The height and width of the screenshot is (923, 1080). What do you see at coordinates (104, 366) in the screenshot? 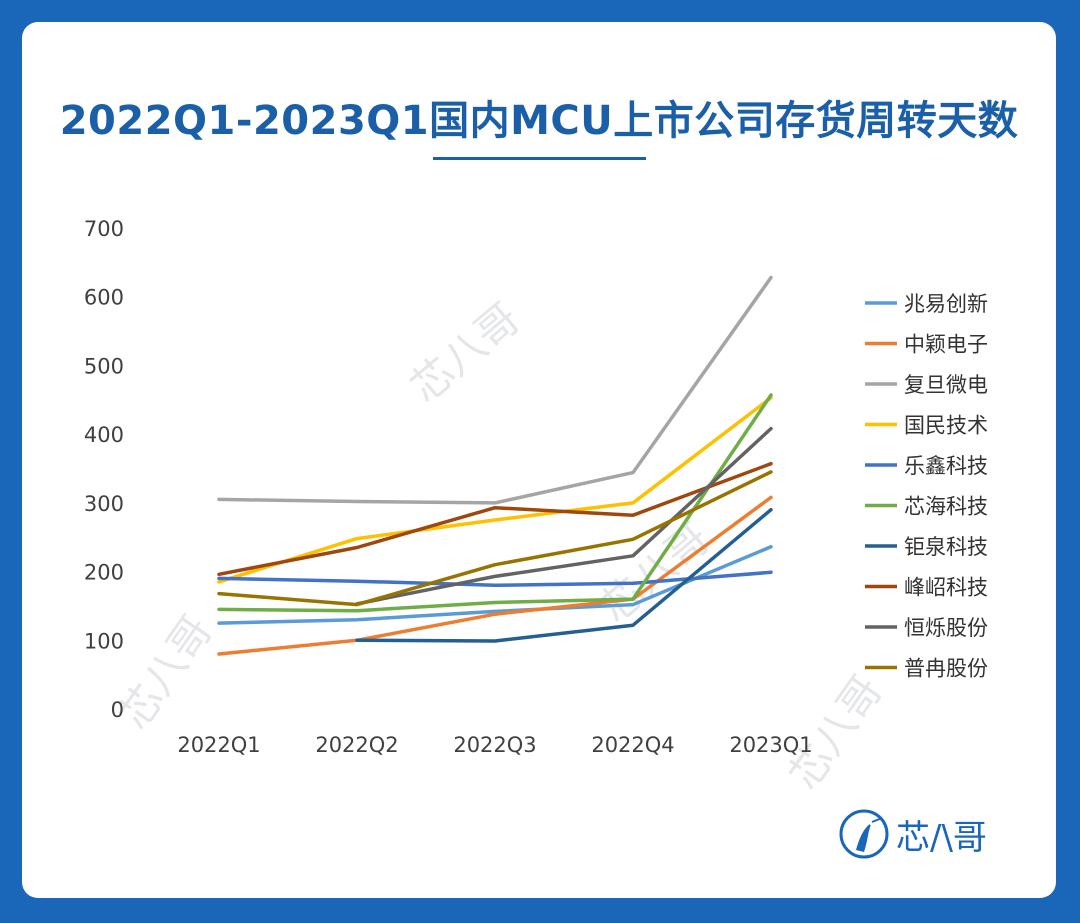
I see `y-tick-label: 500` at bounding box center [104, 366].